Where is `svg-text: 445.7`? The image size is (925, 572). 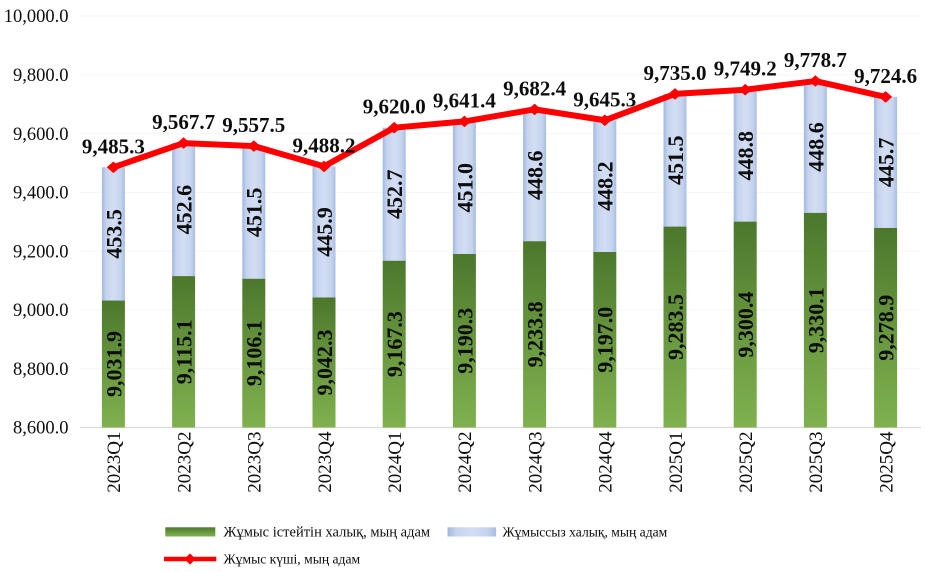 svg-text: 445.7 is located at coordinates (886, 163).